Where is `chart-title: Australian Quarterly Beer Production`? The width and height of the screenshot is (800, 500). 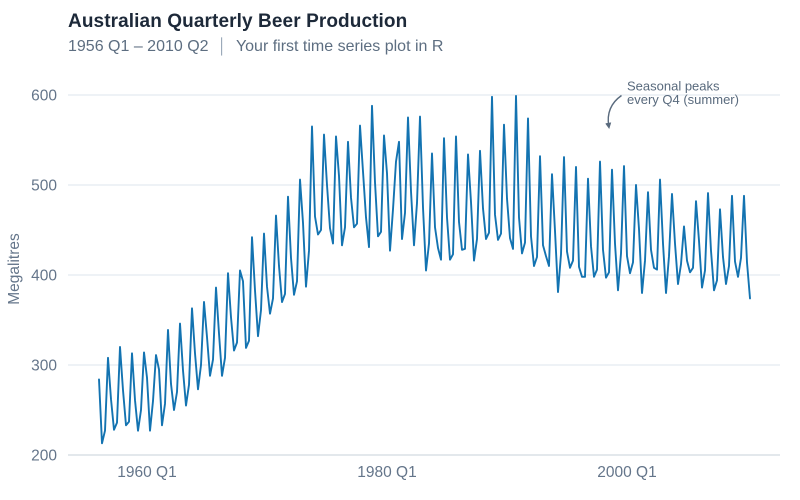 chart-title: Australian Quarterly Beer Production is located at coordinates (238, 21).